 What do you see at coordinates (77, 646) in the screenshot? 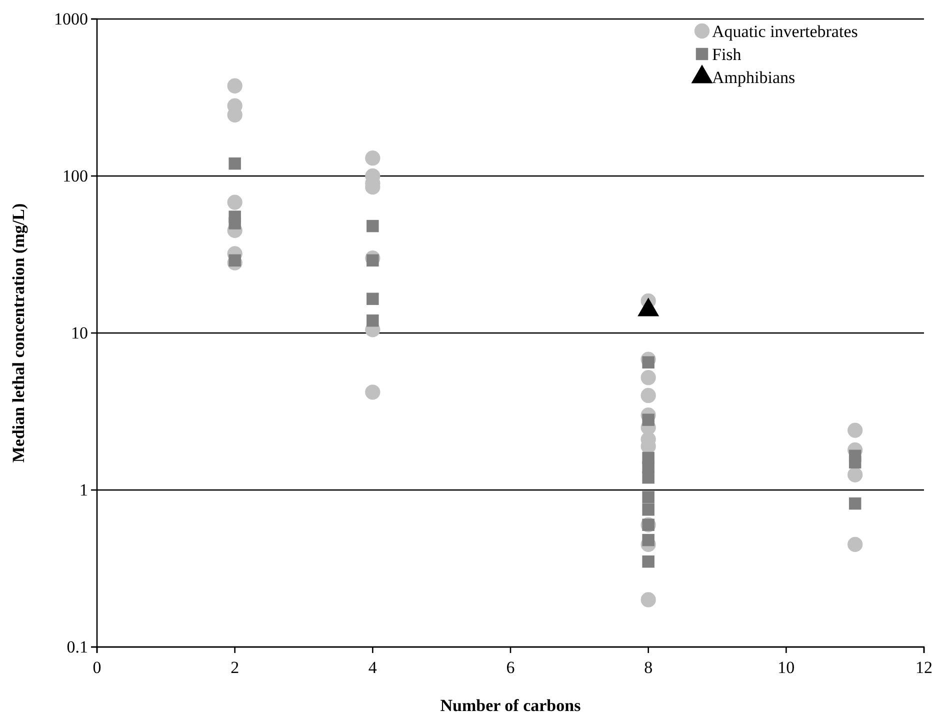
I see `y-tick-label: 0.1` at bounding box center [77, 646].